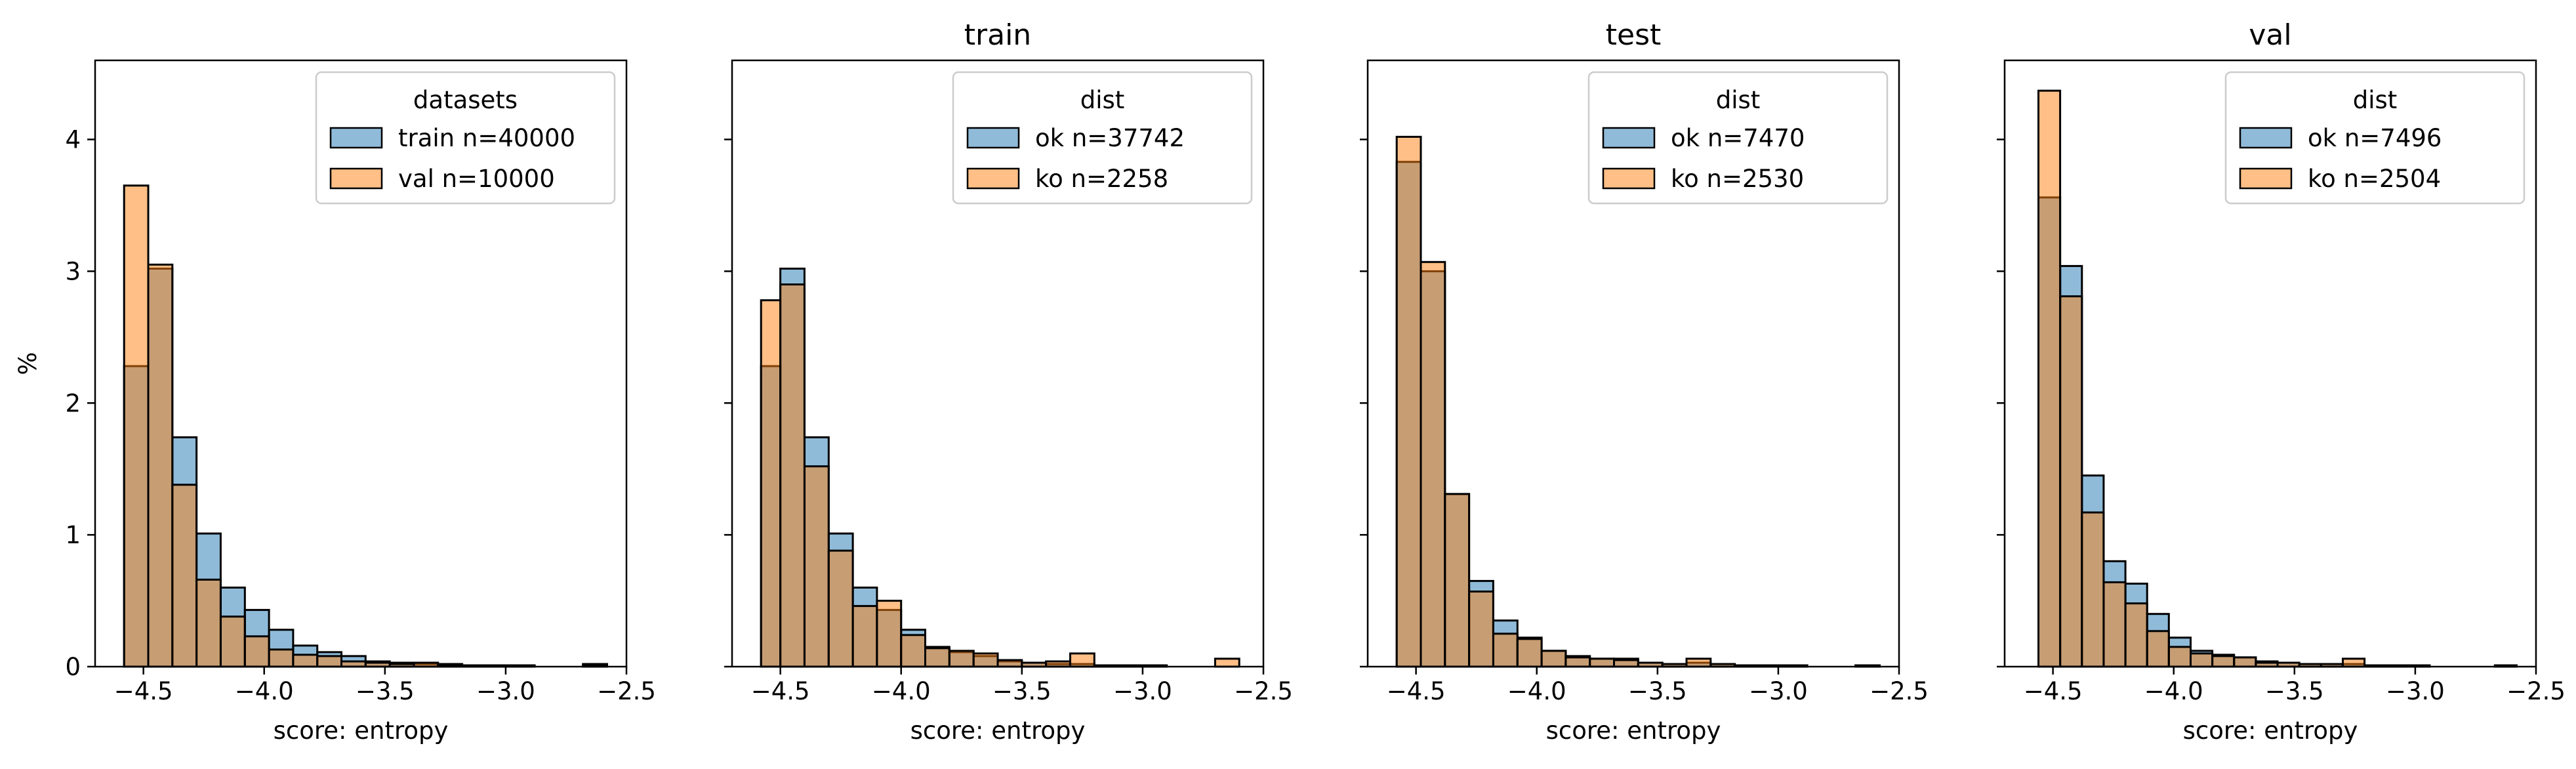 The height and width of the screenshot is (769, 2576). What do you see at coordinates (476, 179) in the screenshot?
I see `legend-entry: val n=10000` at bounding box center [476, 179].